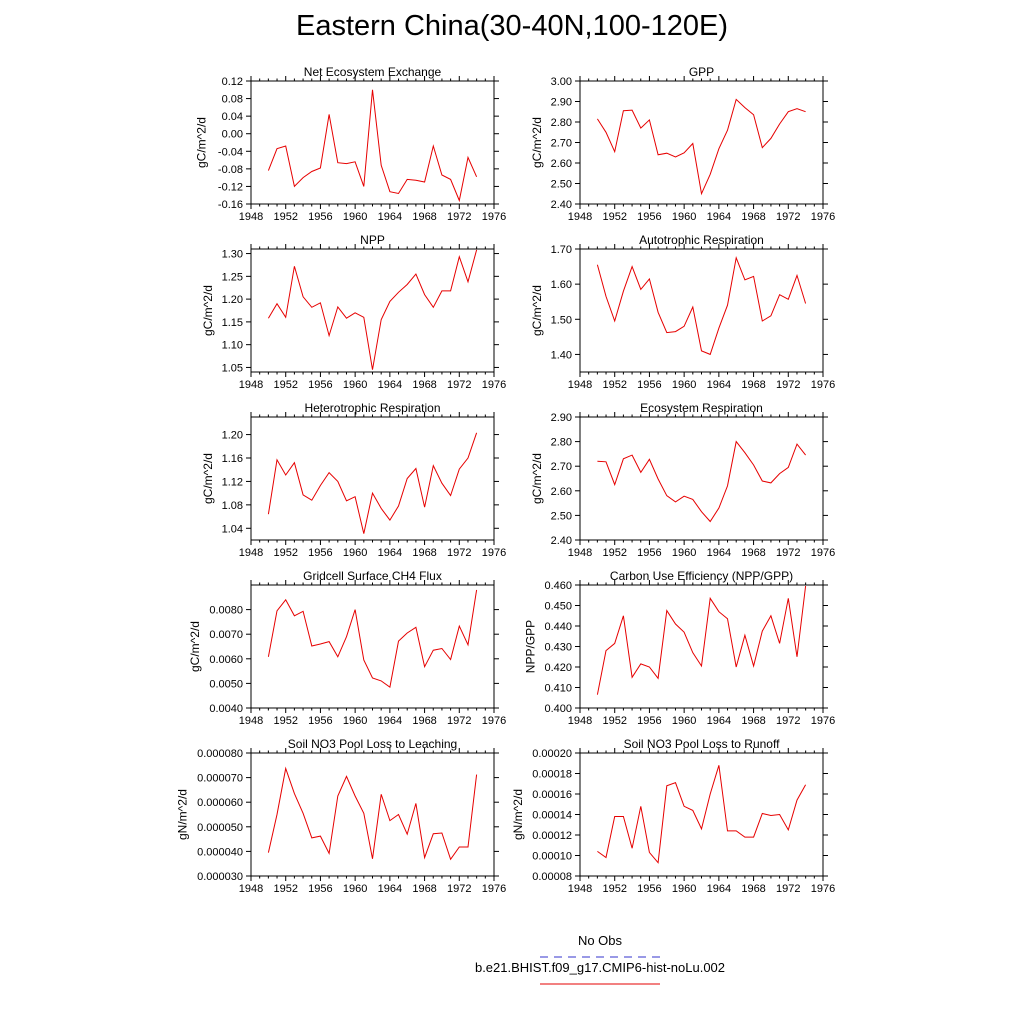 The height and width of the screenshot is (1024, 1024). I want to click on panel-6-ytick-label: 2.80, so click(561, 443).